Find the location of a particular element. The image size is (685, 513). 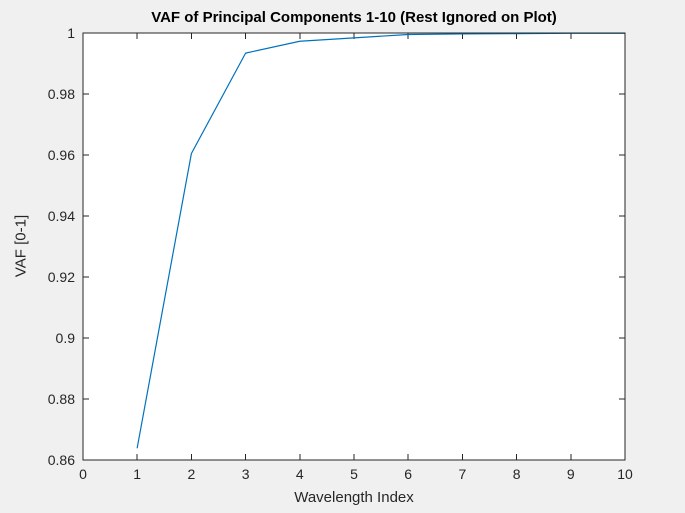

x-tick-label: 0 is located at coordinates (83, 474).